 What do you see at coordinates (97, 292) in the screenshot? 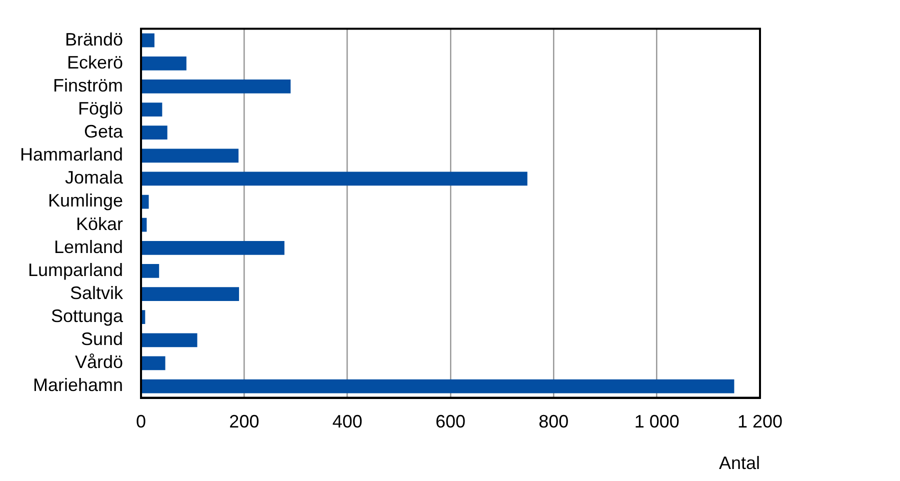
I see `y-tick-label: Saltvik` at bounding box center [97, 292].